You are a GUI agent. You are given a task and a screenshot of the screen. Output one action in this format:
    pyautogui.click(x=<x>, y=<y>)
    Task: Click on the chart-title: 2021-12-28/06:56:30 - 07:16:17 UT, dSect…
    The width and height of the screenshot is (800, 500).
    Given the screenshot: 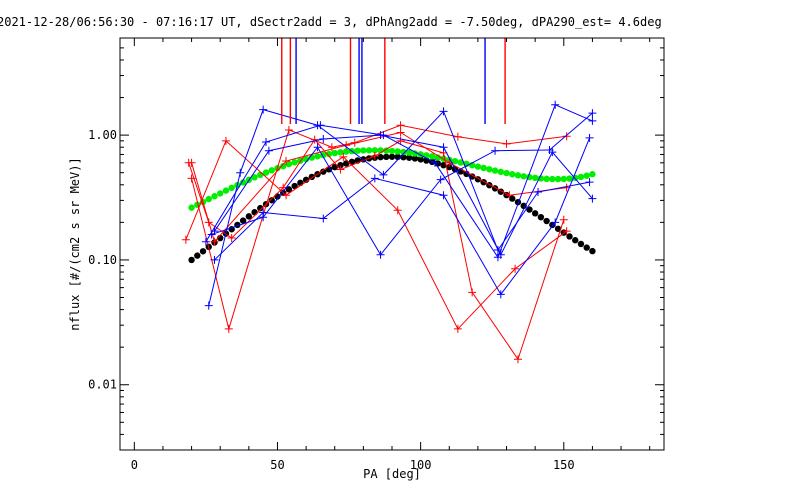 What is the action you would take?
    pyautogui.click(x=331, y=22)
    